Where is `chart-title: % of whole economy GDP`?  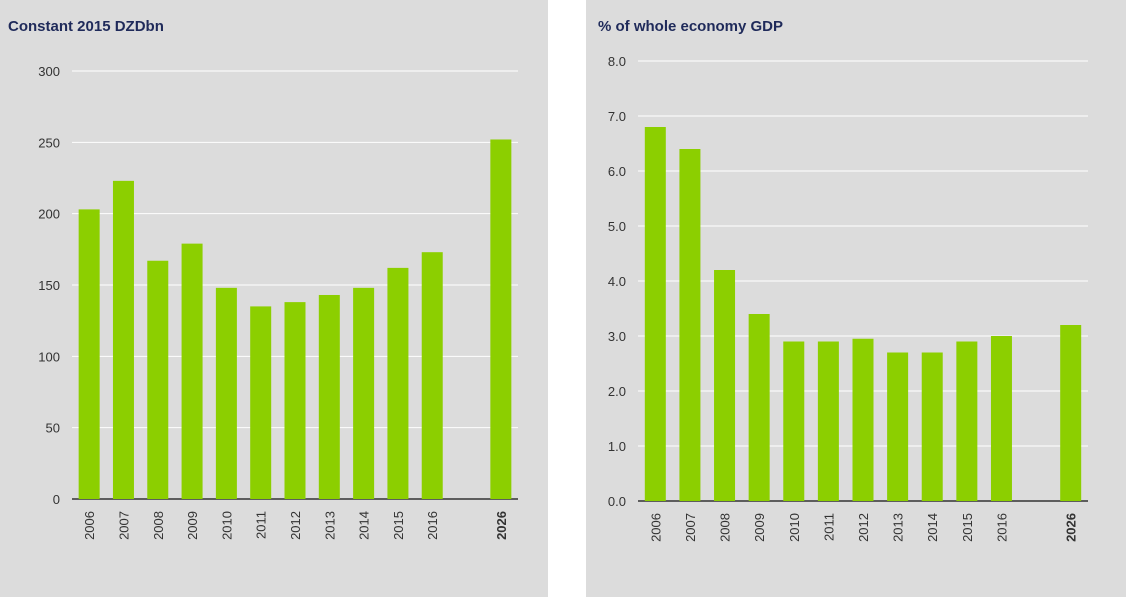
chart-title: % of whole economy GDP is located at coordinates (691, 26).